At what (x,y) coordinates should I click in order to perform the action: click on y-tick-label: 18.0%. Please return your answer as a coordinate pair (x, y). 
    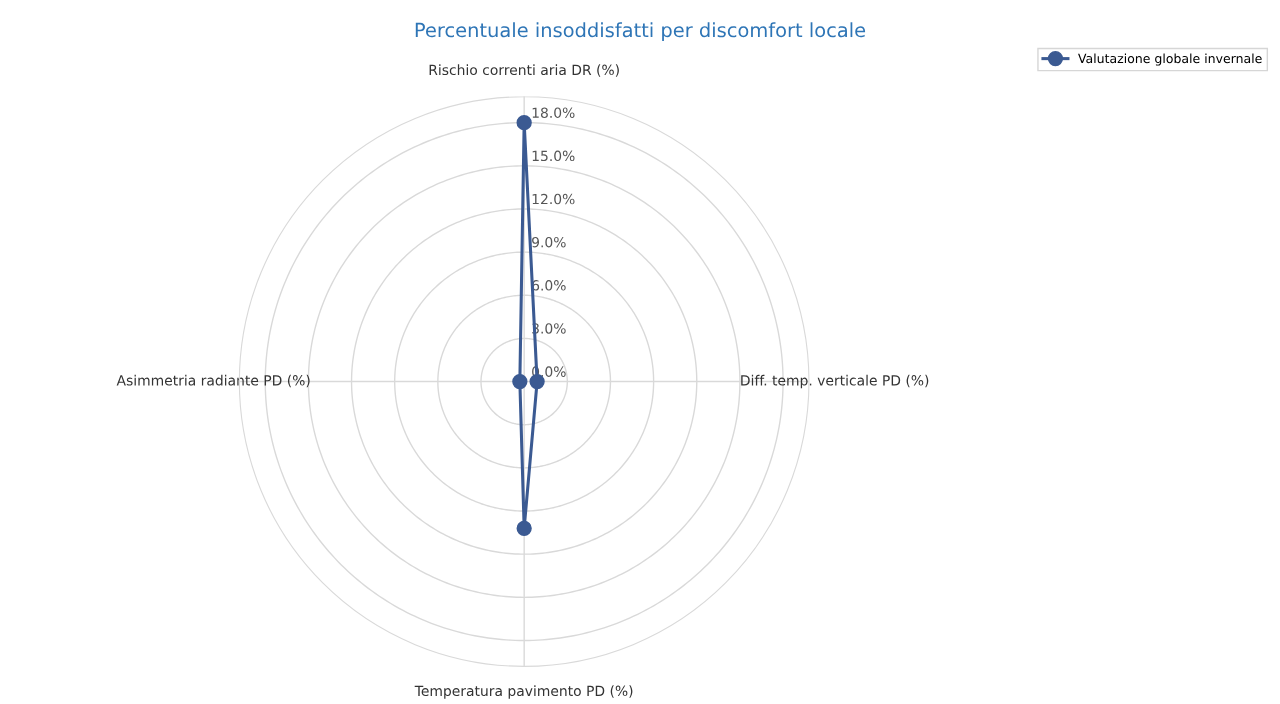
    Looking at the image, I should click on (553, 112).